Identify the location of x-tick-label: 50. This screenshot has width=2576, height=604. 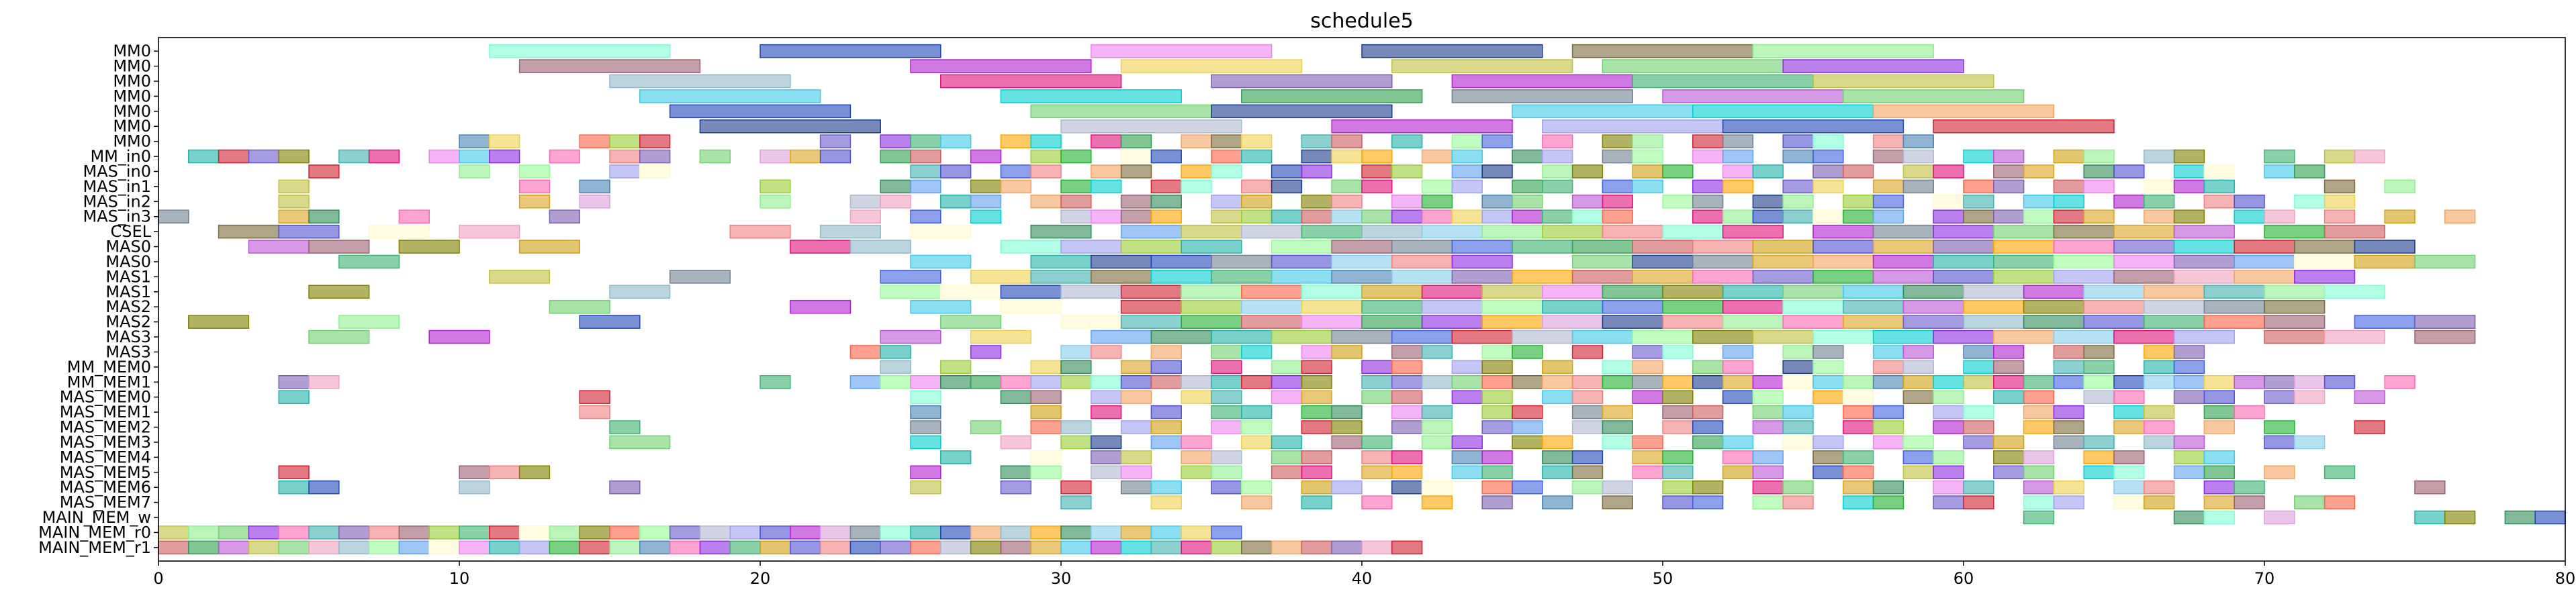
(1663, 578).